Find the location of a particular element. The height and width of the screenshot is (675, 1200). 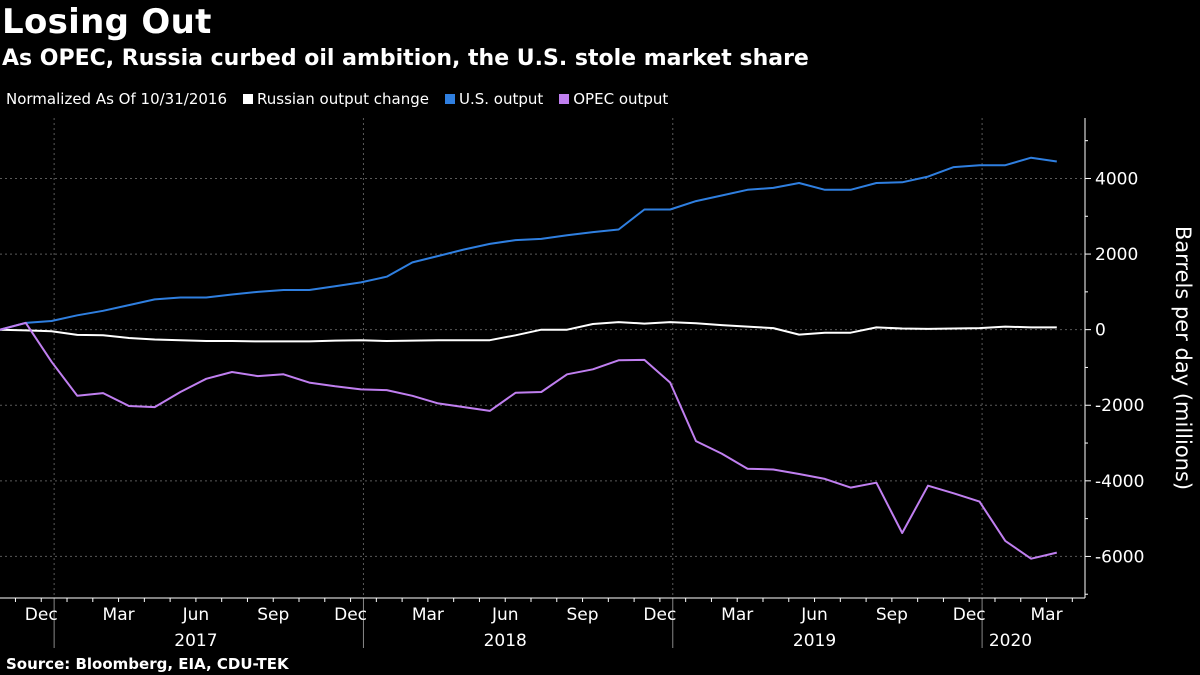

legend-swatch-russia is located at coordinates (248, 99).